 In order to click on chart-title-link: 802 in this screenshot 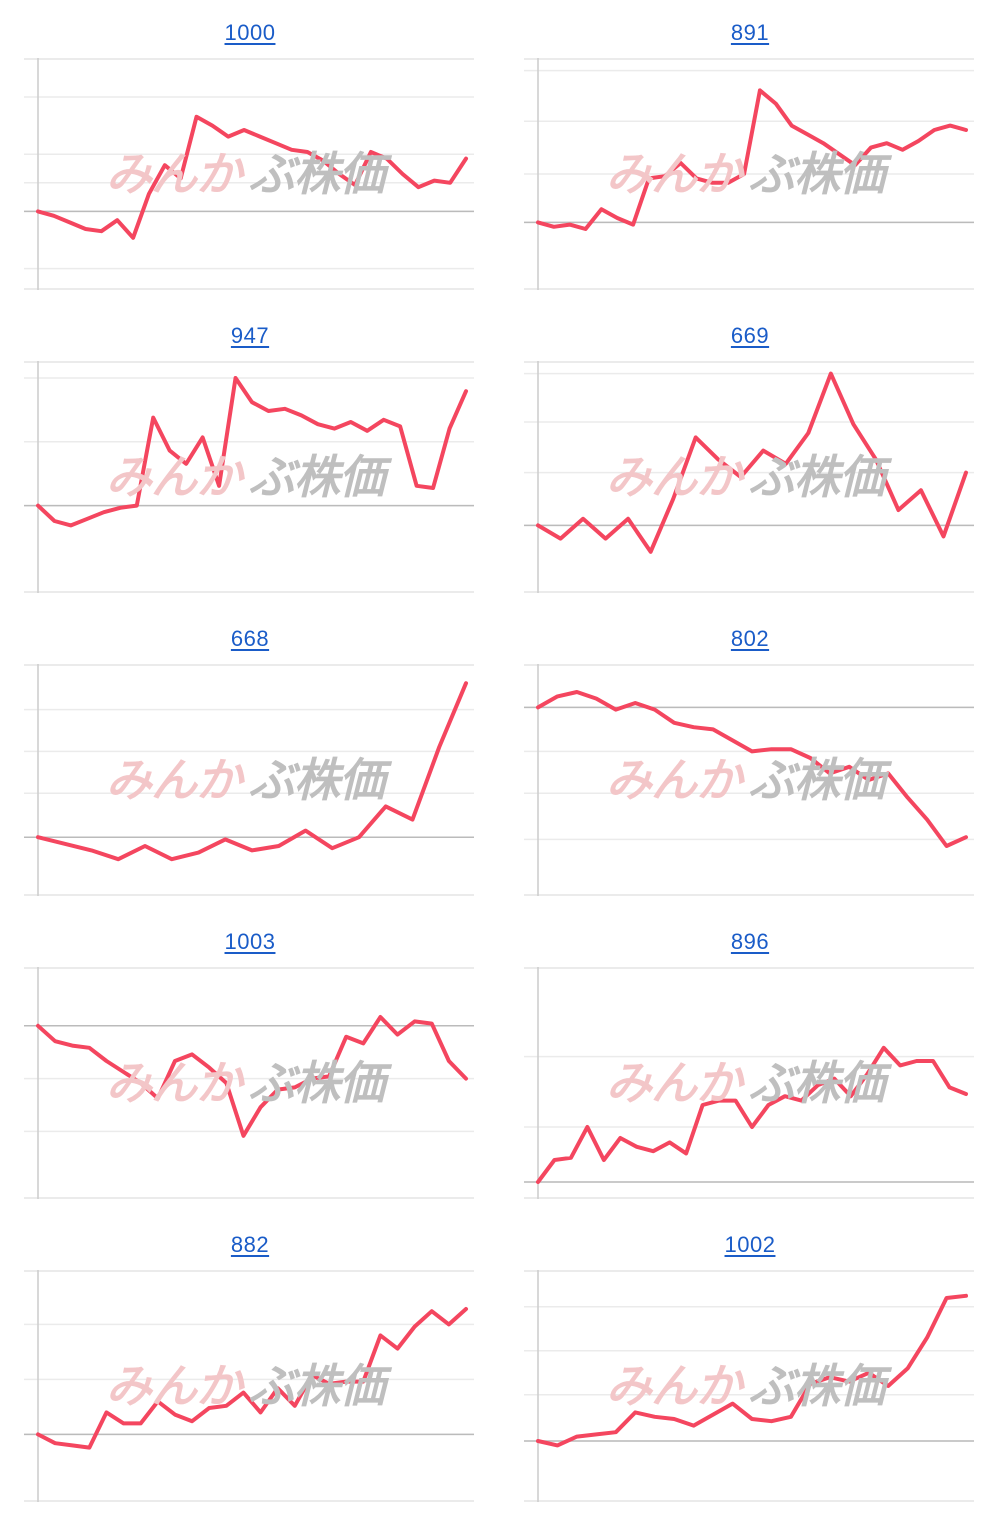, I will do `click(750, 638)`.